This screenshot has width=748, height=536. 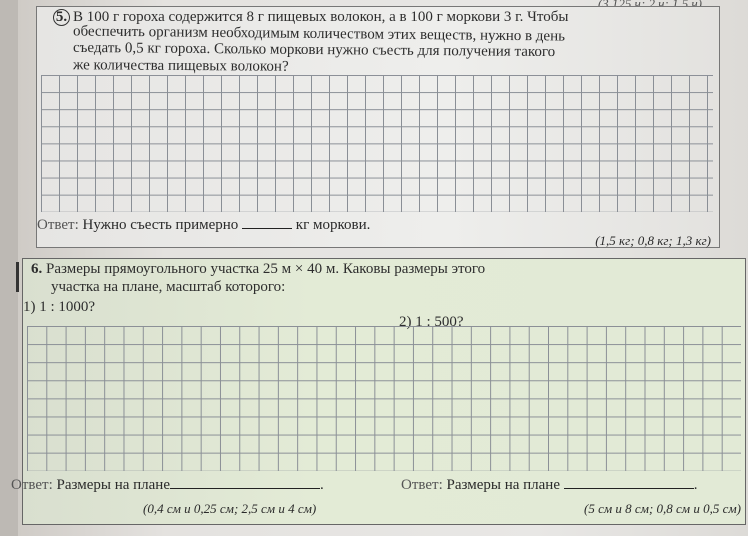 I want to click on task-5-answer: Ответ: Нужно съесть примерно кг моркови., so click(x=204, y=225).